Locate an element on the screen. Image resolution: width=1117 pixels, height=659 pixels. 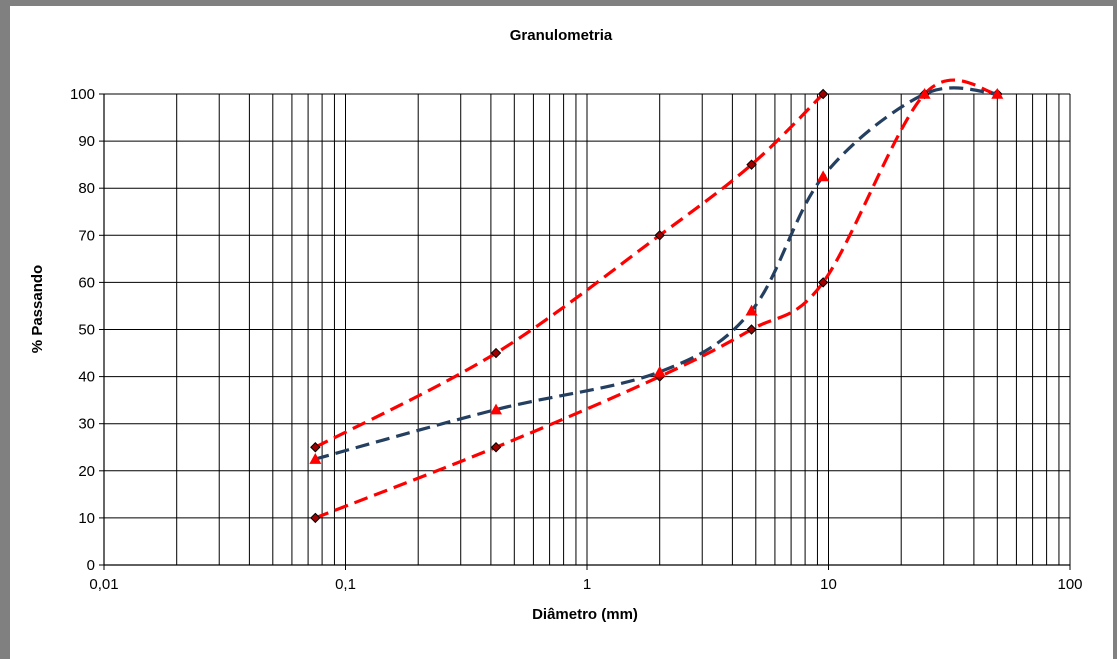
y-tick-label: 80 is located at coordinates (86, 188).